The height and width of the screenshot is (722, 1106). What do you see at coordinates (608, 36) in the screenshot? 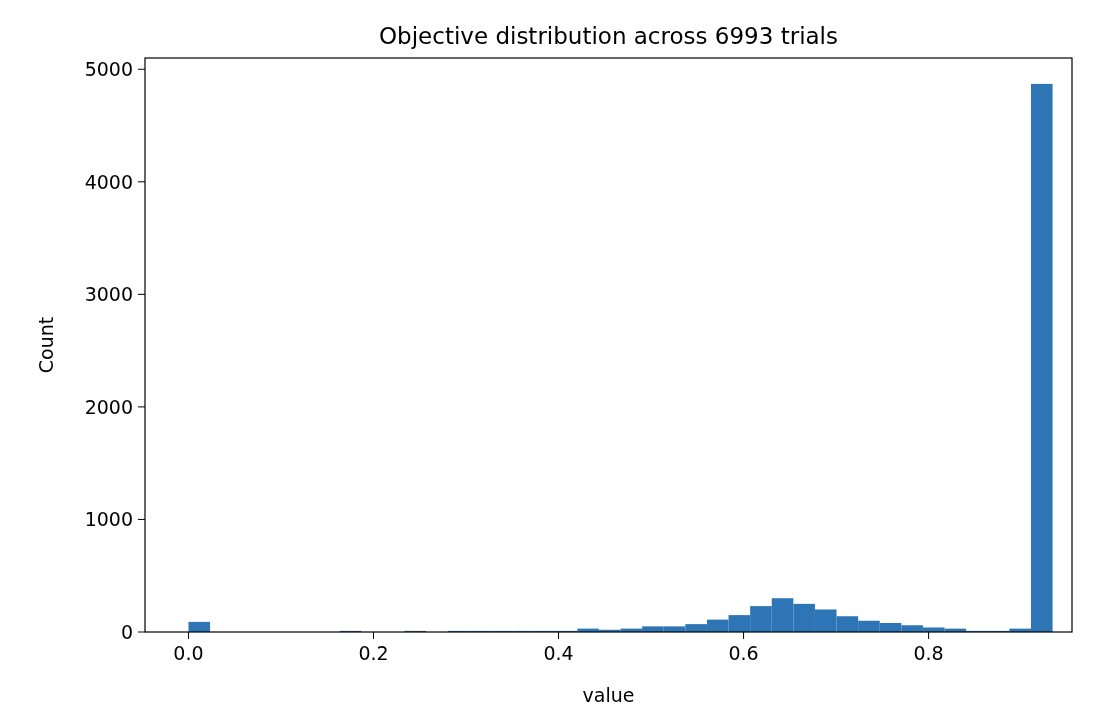
I see `chart-title: Objective distribution across 6993 trials` at bounding box center [608, 36].